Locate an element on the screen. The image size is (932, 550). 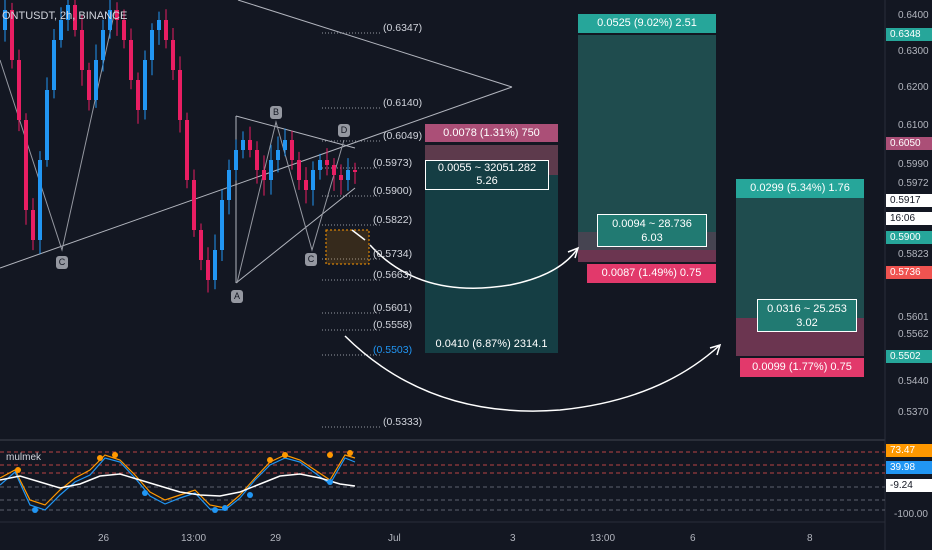
position3-ratio-box: 0.0316 ~ 25.253 3.02 is located at coordinates (807, 315).